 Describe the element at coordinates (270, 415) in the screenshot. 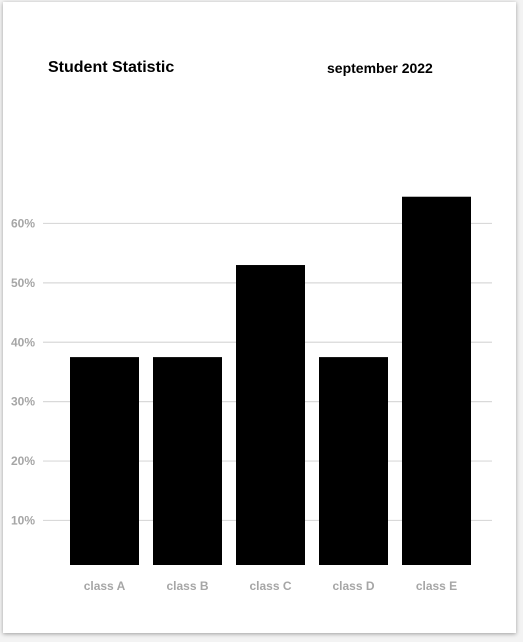

I see `bar-class-c` at that location.